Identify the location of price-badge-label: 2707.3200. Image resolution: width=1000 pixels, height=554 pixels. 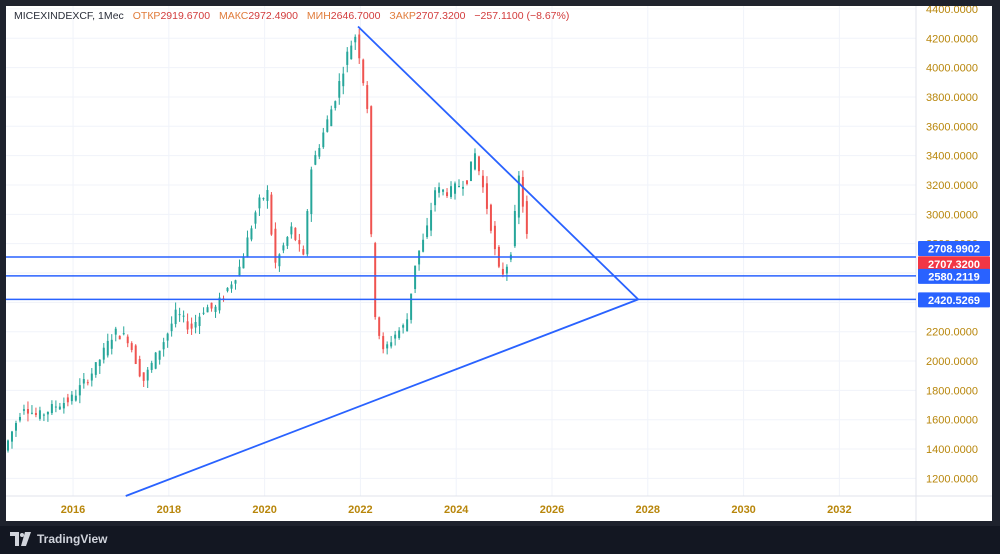
(954, 265).